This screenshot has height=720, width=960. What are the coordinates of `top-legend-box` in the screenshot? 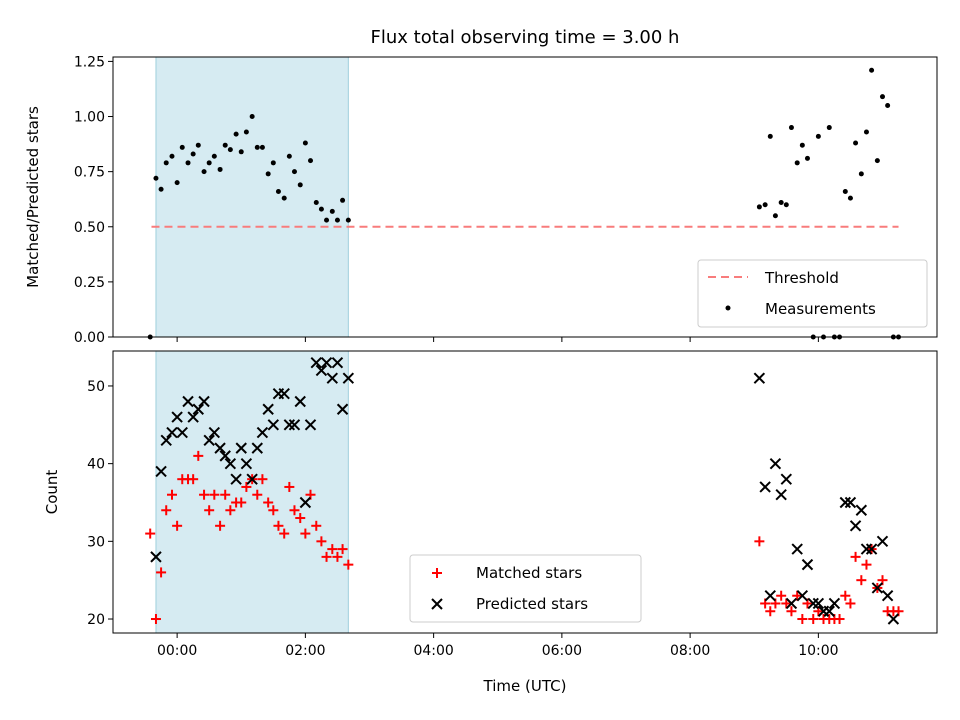 It's located at (812, 293).